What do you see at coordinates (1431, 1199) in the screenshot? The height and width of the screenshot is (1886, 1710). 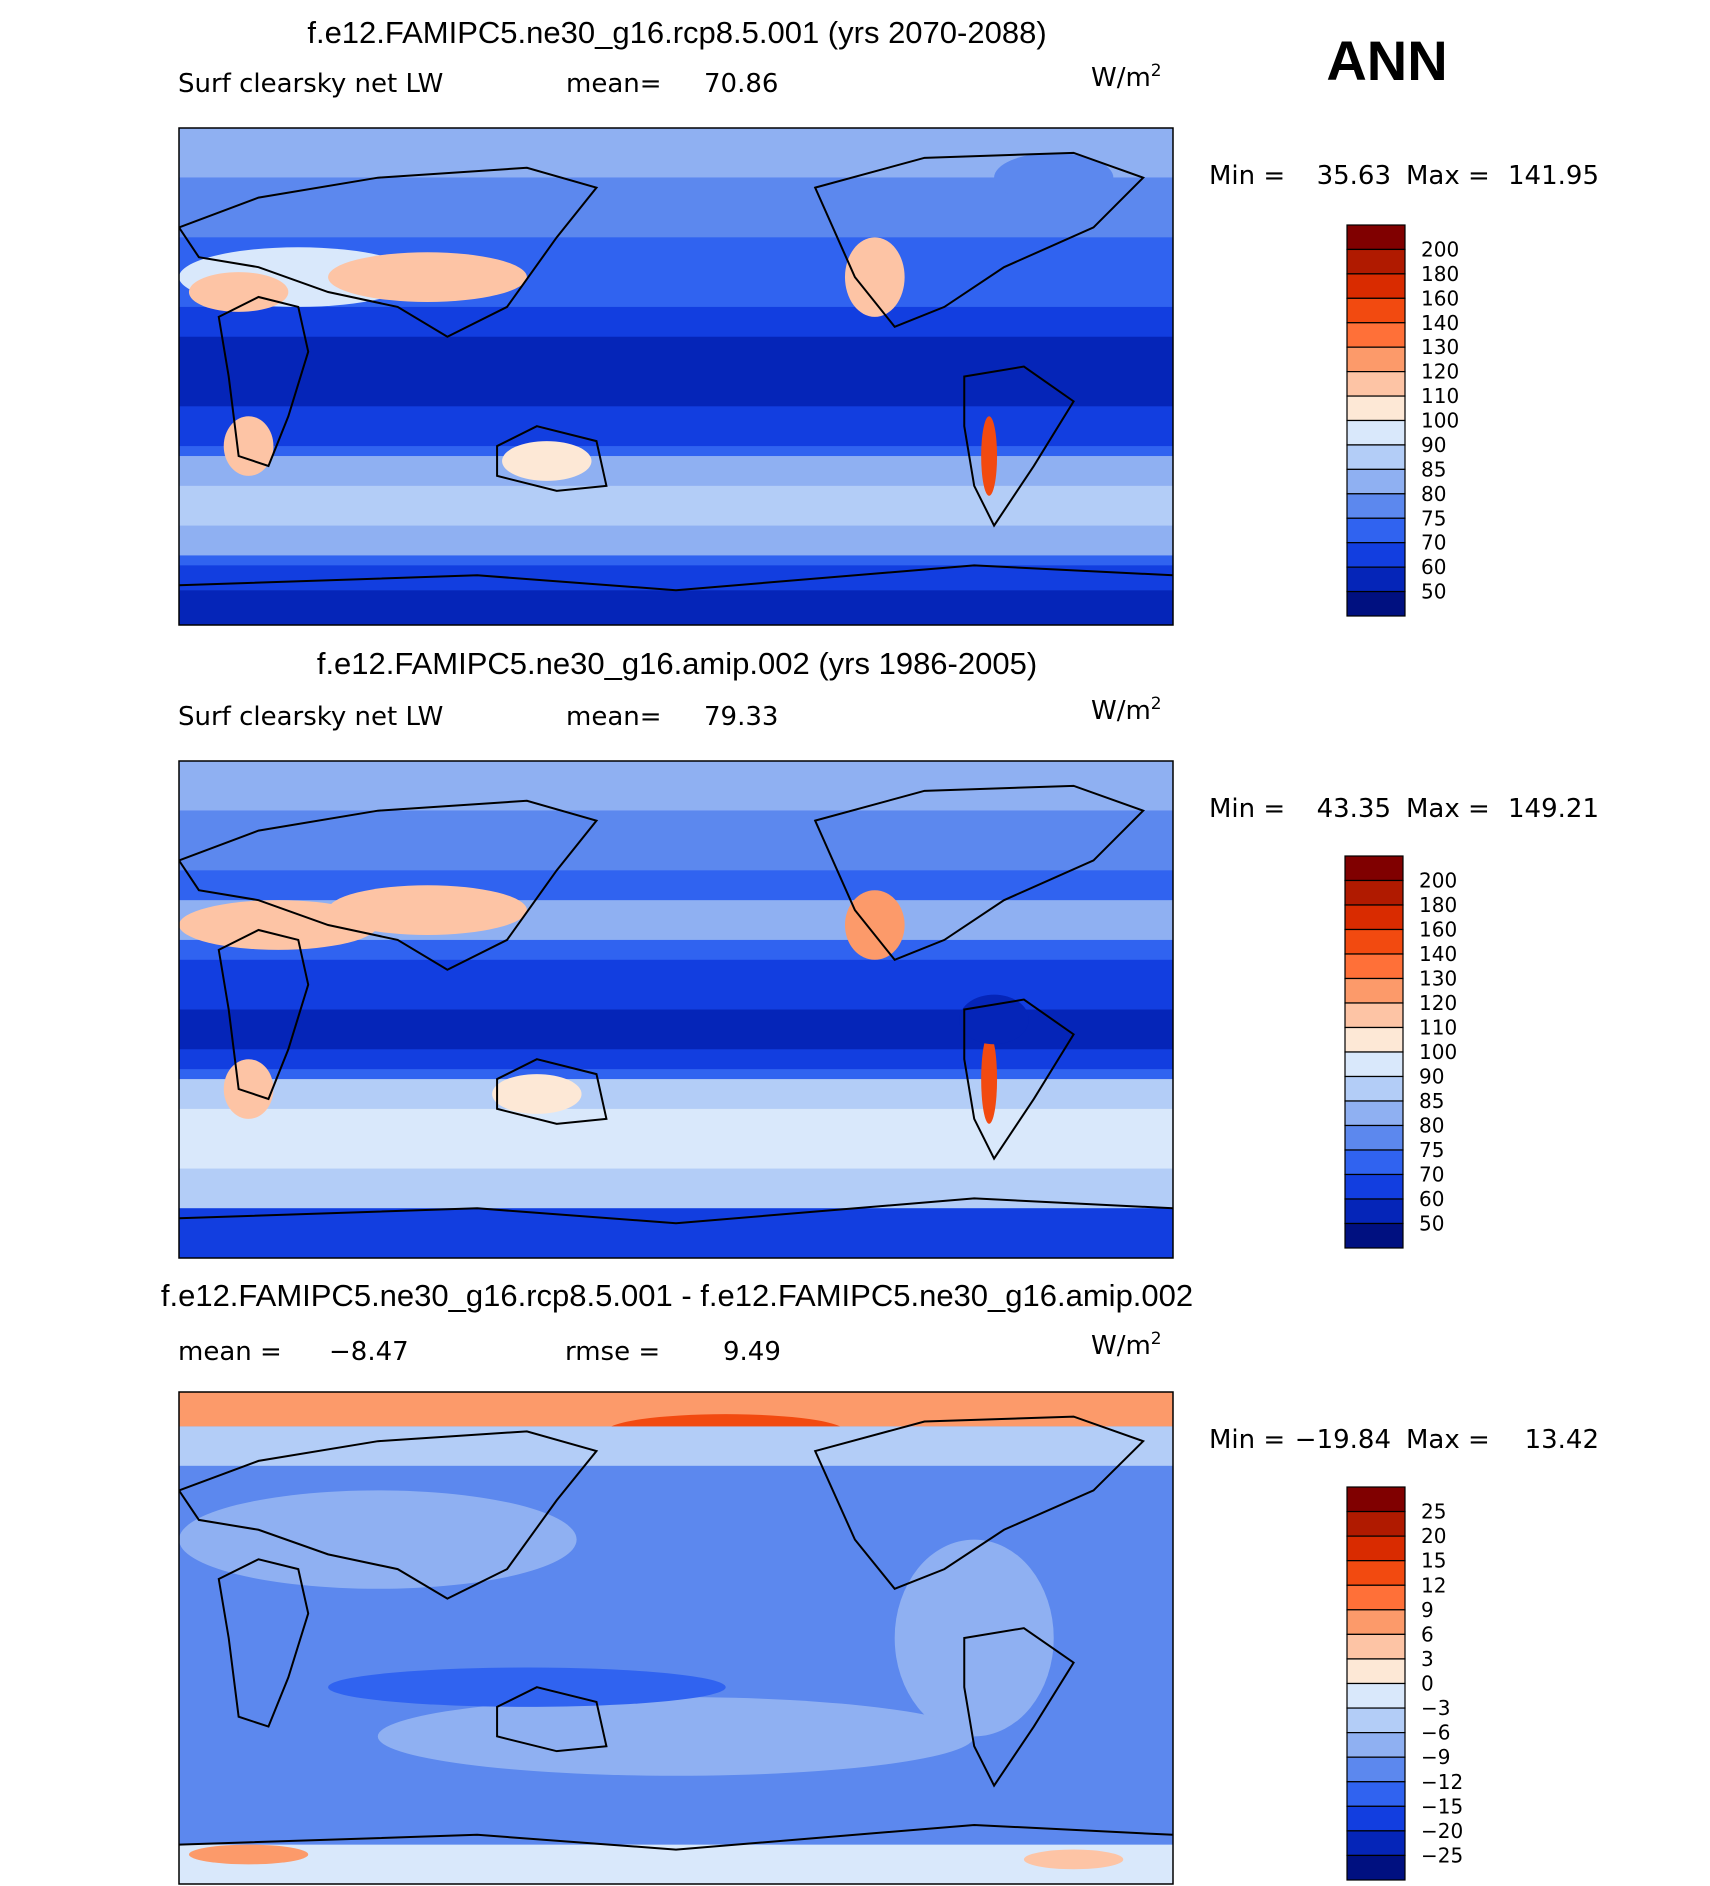 I see `colorbar-label: 60` at bounding box center [1431, 1199].